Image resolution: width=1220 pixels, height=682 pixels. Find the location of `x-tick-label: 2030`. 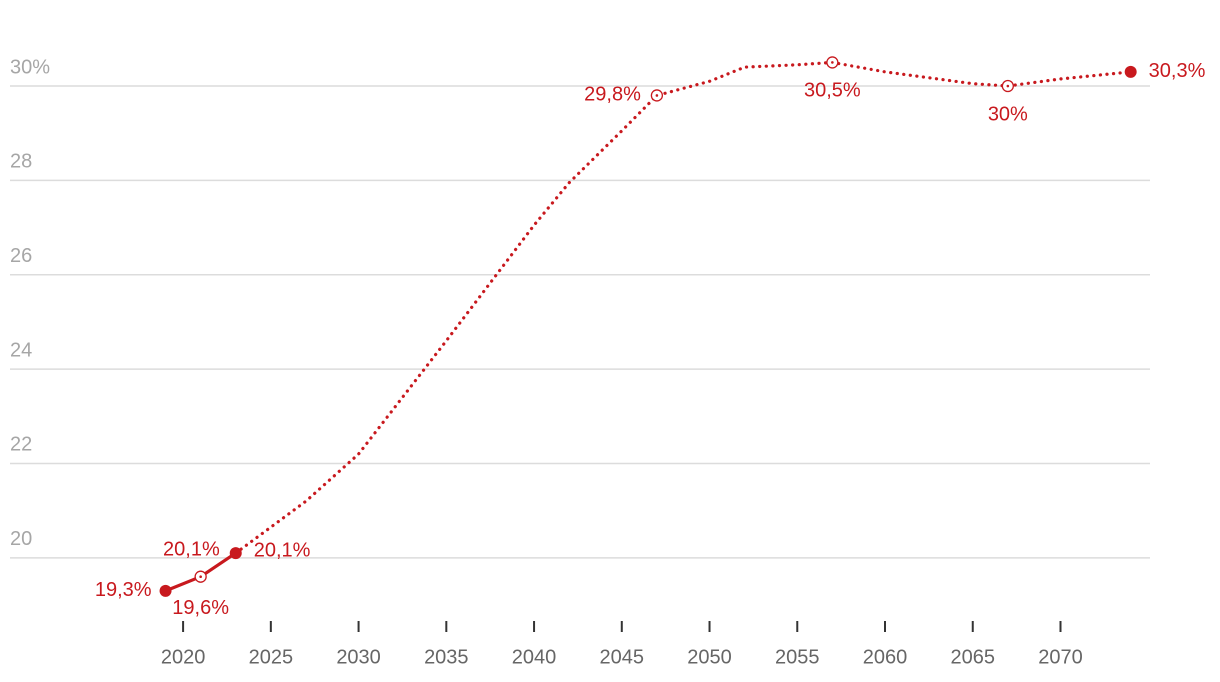

x-tick-label: 2030 is located at coordinates (358, 657).